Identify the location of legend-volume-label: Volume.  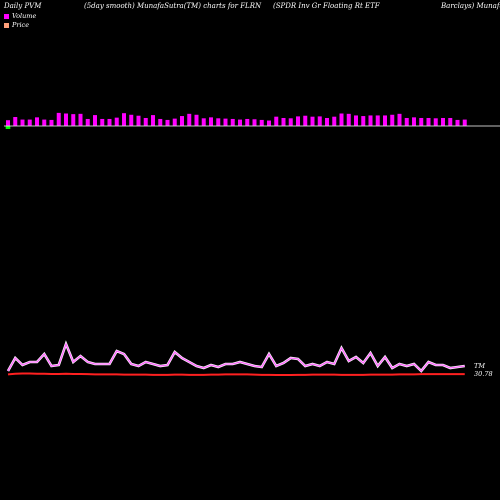
(24, 16).